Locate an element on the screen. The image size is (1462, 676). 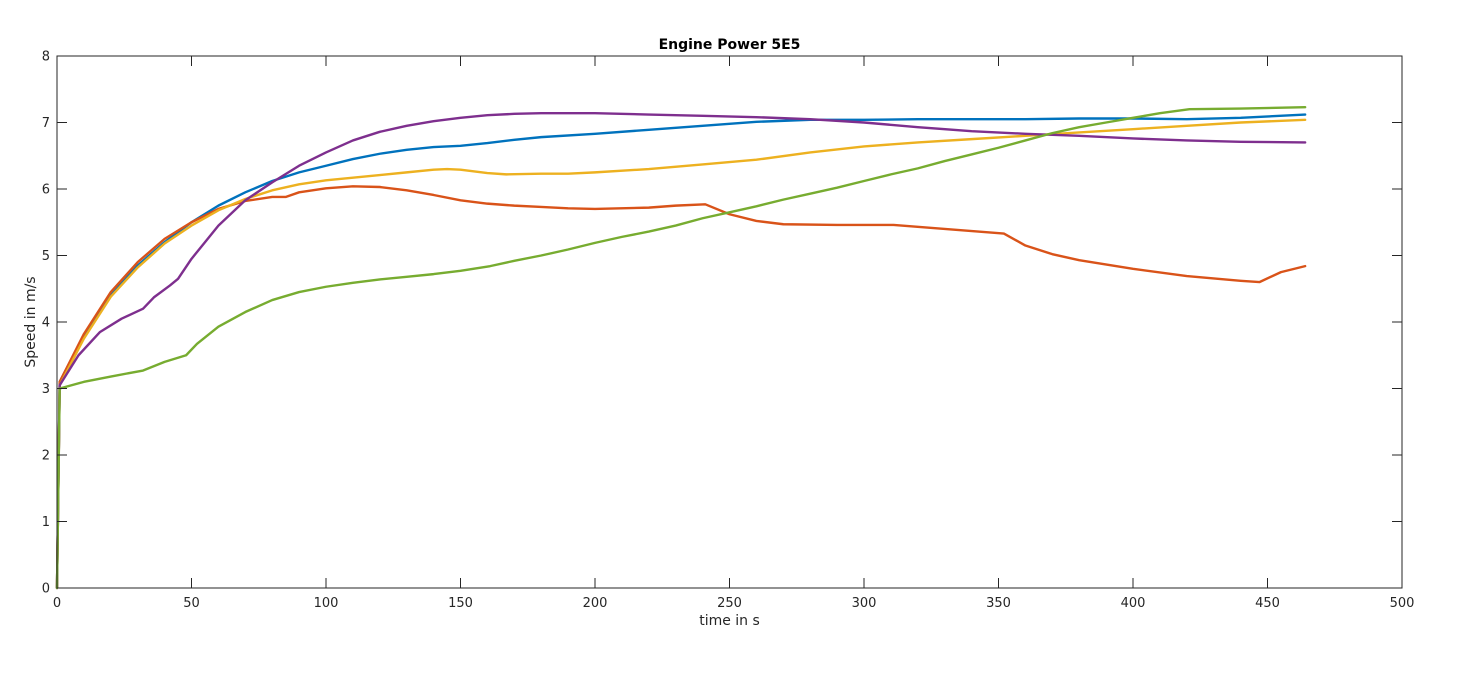
y-tick-label: 7 is located at coordinates (46, 123).